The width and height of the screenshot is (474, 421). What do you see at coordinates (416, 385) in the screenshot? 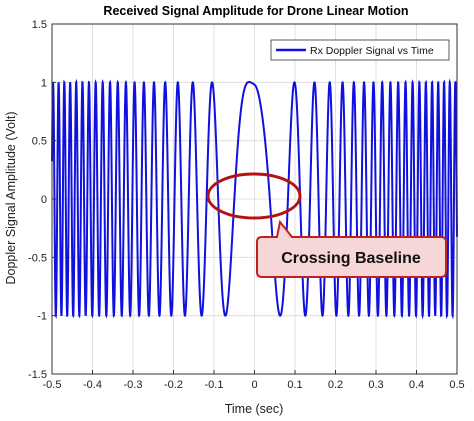
I see `x-tick-label: 0.4` at bounding box center [416, 385].